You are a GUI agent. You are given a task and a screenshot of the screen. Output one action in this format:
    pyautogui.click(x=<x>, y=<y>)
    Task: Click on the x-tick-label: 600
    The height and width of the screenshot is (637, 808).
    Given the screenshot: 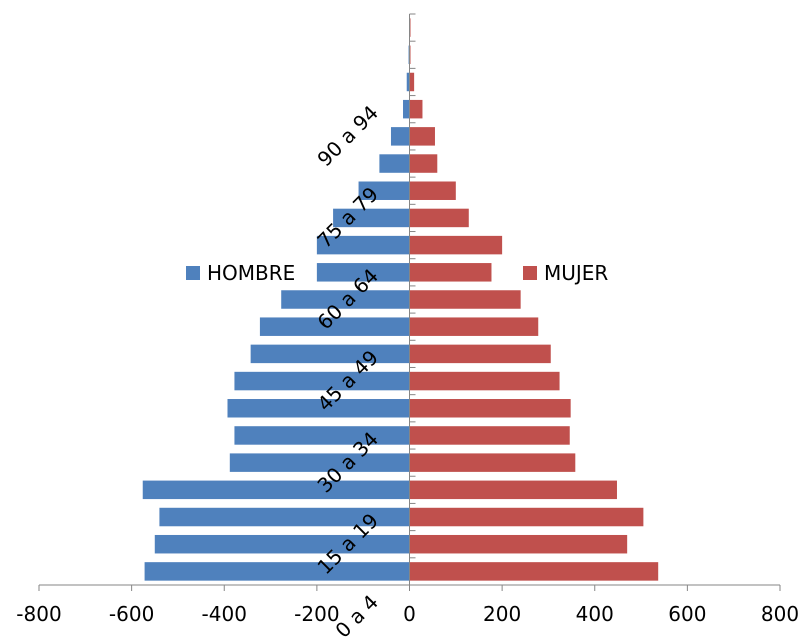 What is the action you would take?
    pyautogui.click(x=687, y=614)
    